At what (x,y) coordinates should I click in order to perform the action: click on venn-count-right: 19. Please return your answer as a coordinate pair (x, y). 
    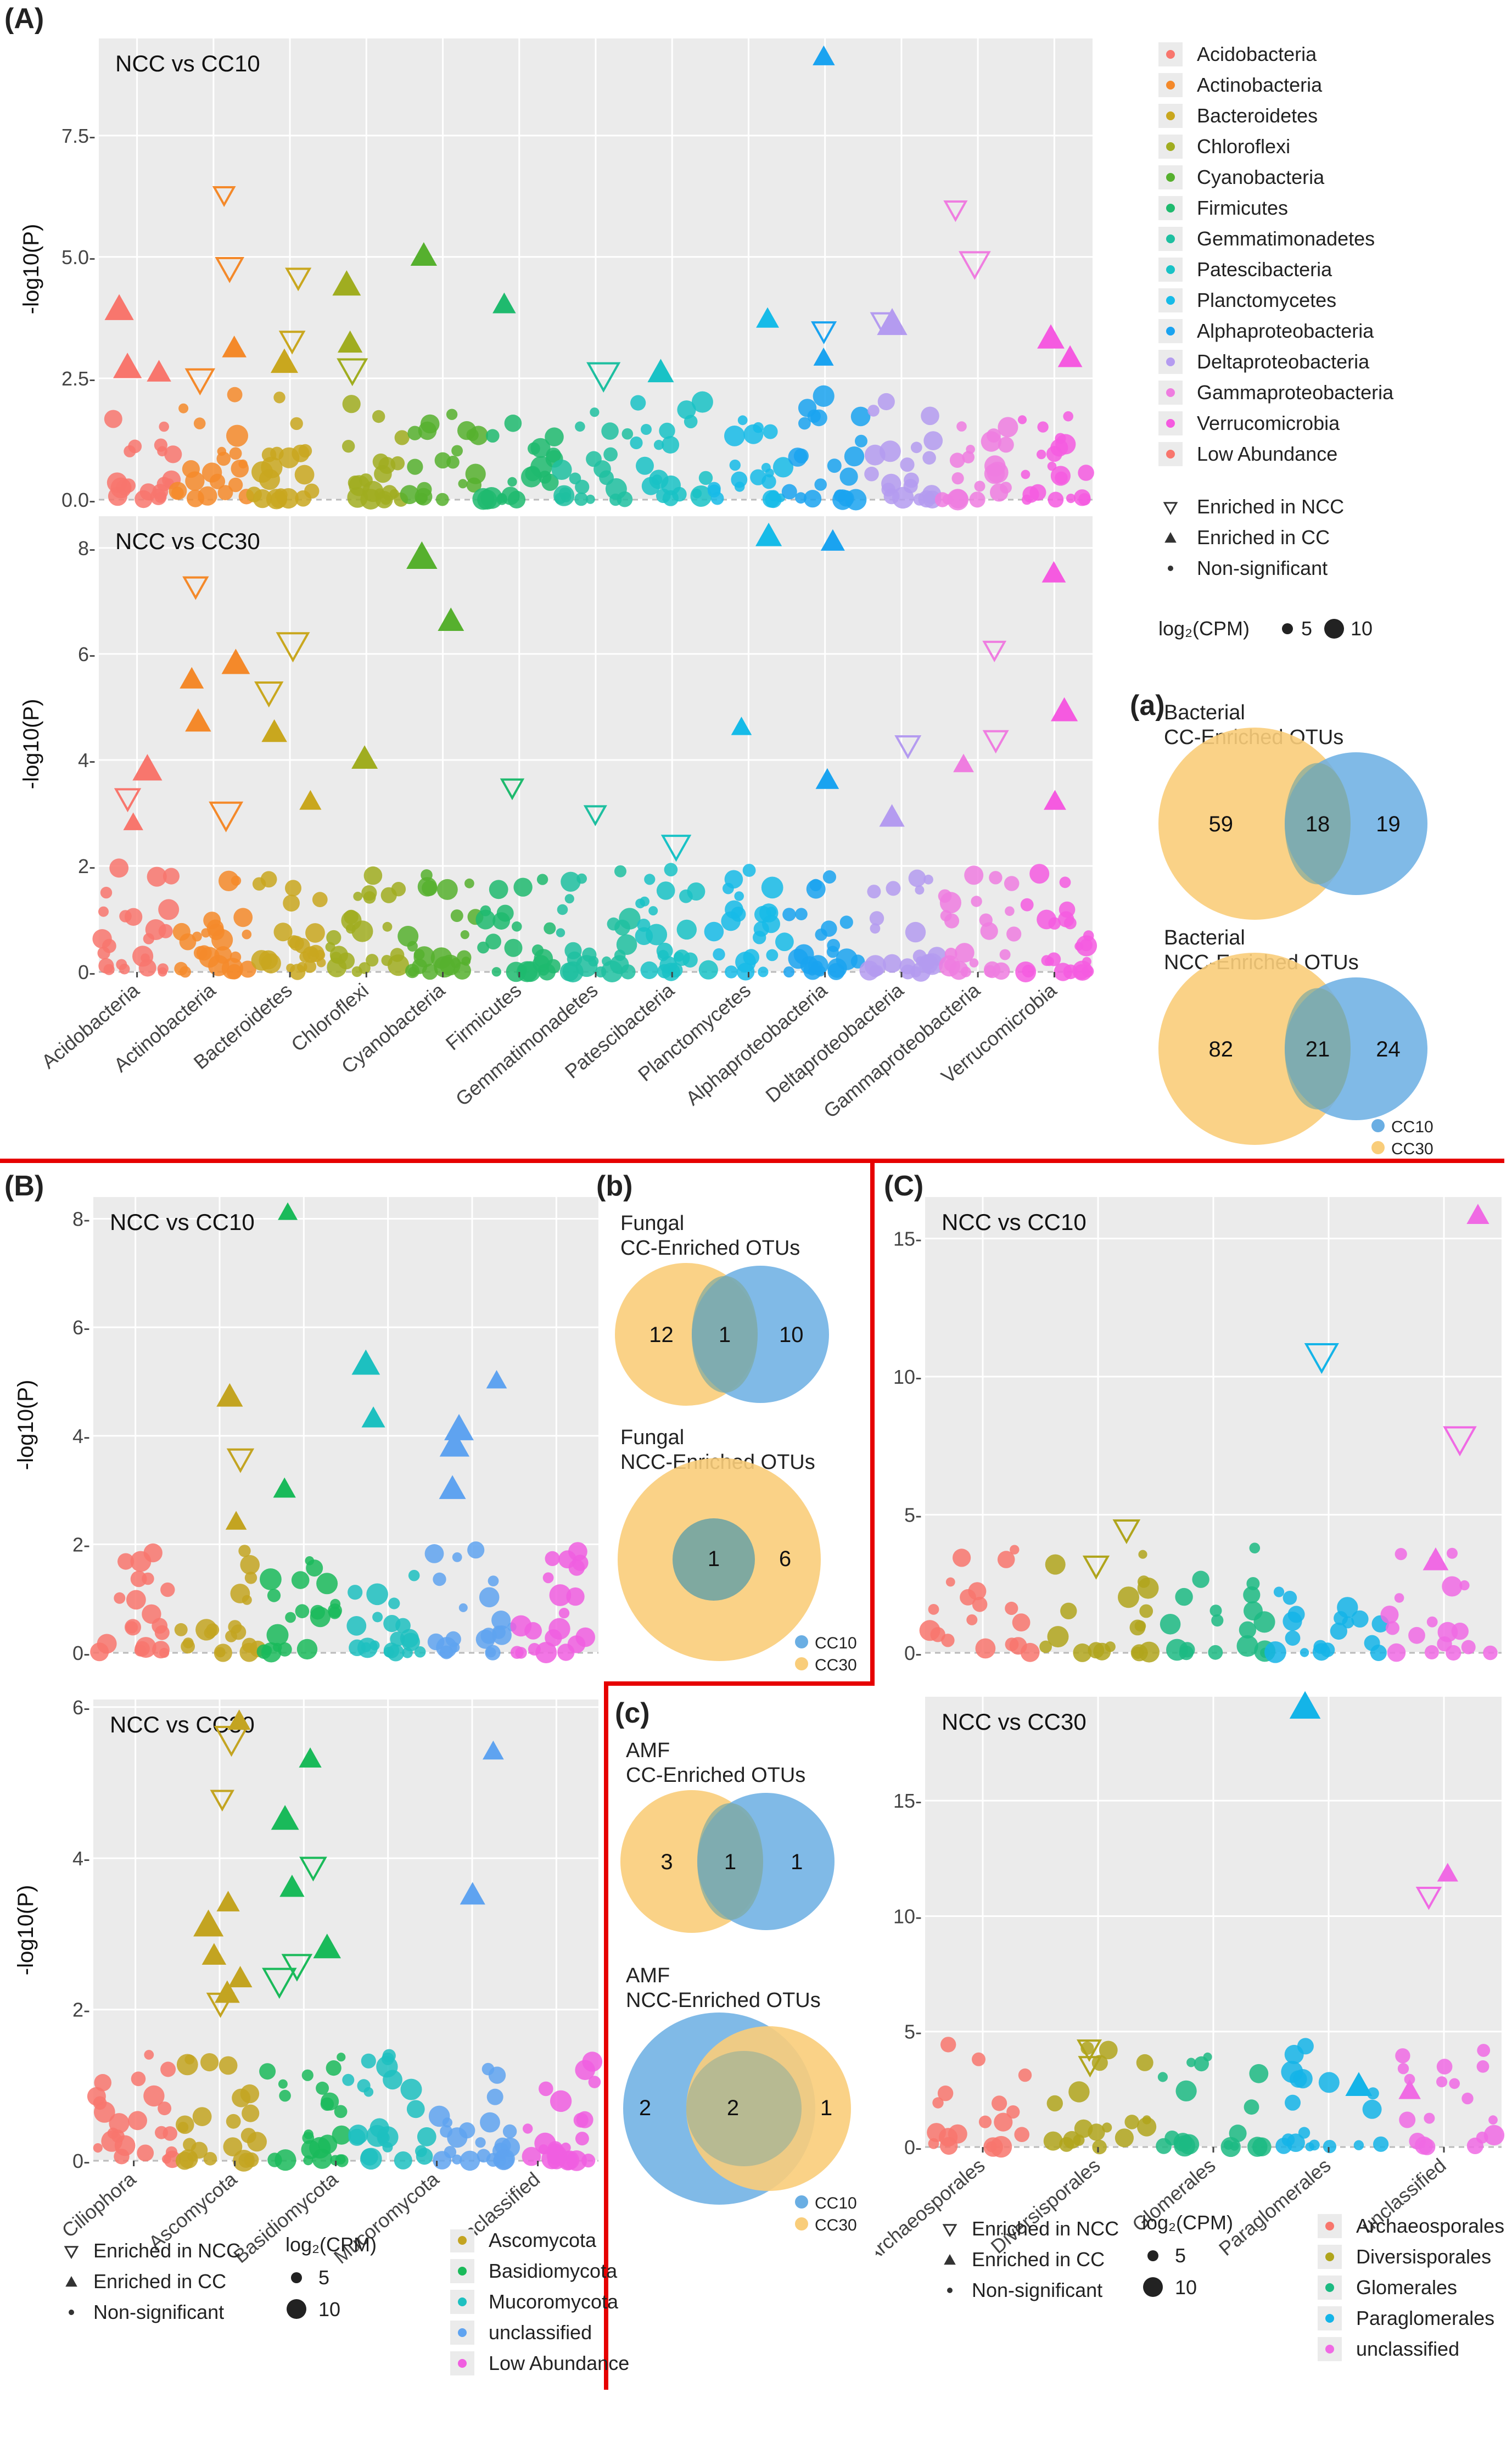
    Looking at the image, I should click on (1389, 824).